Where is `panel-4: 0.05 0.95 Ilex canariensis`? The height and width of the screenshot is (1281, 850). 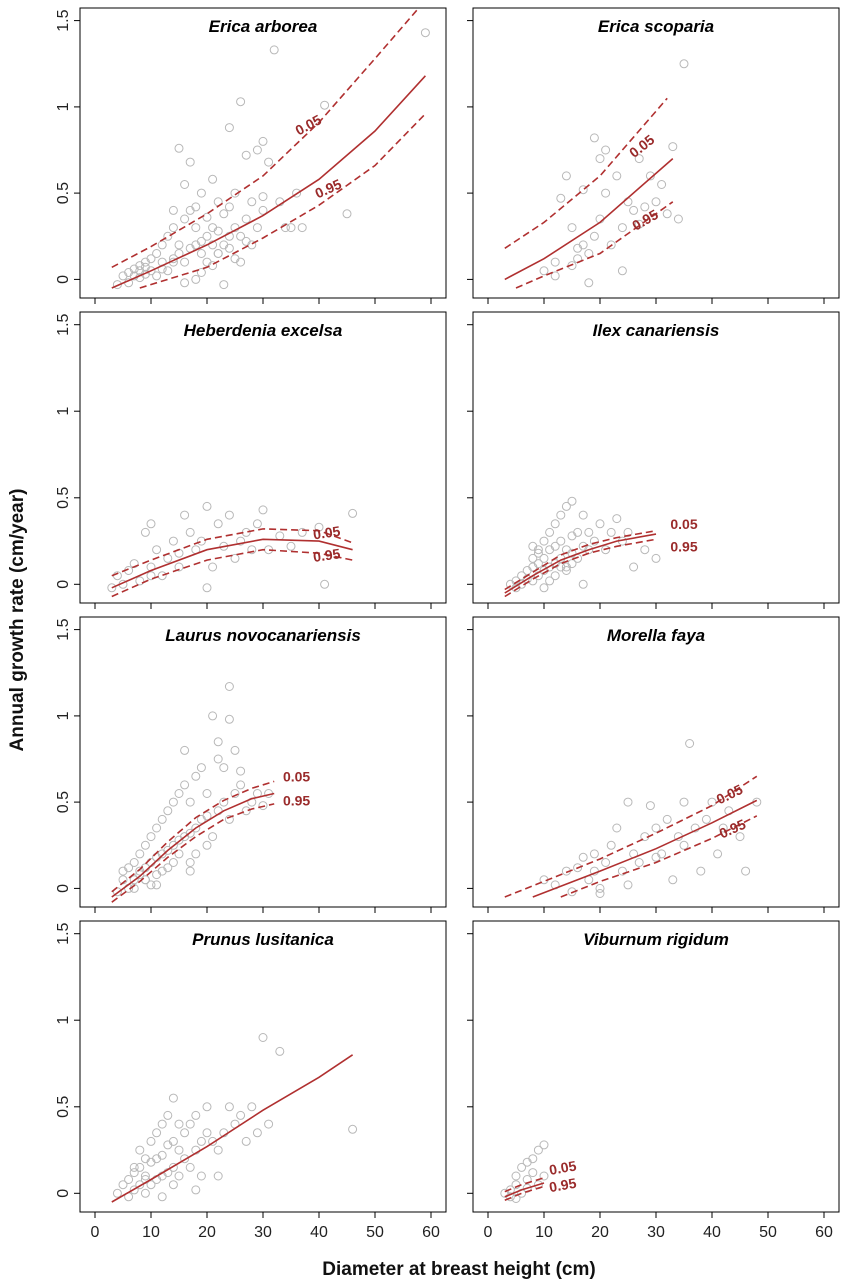
panel-4: 0.05 0.95 Ilex canariensis is located at coordinates (653, 460).